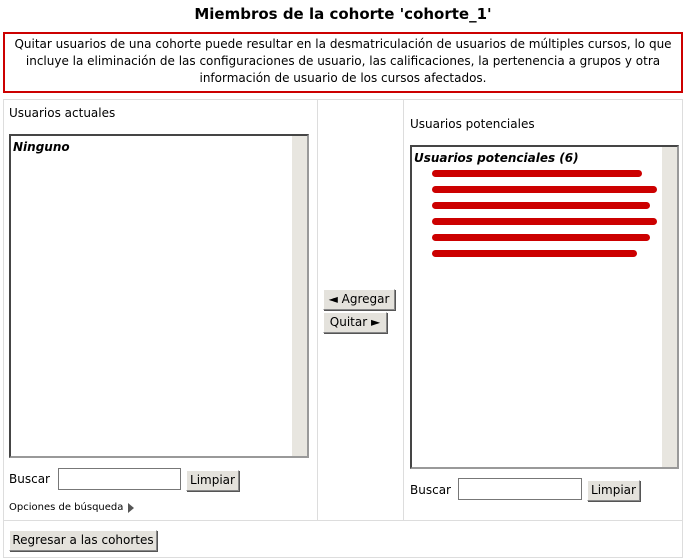  Describe the element at coordinates (355, 322) in the screenshot. I see `button: Quitar ►` at that location.